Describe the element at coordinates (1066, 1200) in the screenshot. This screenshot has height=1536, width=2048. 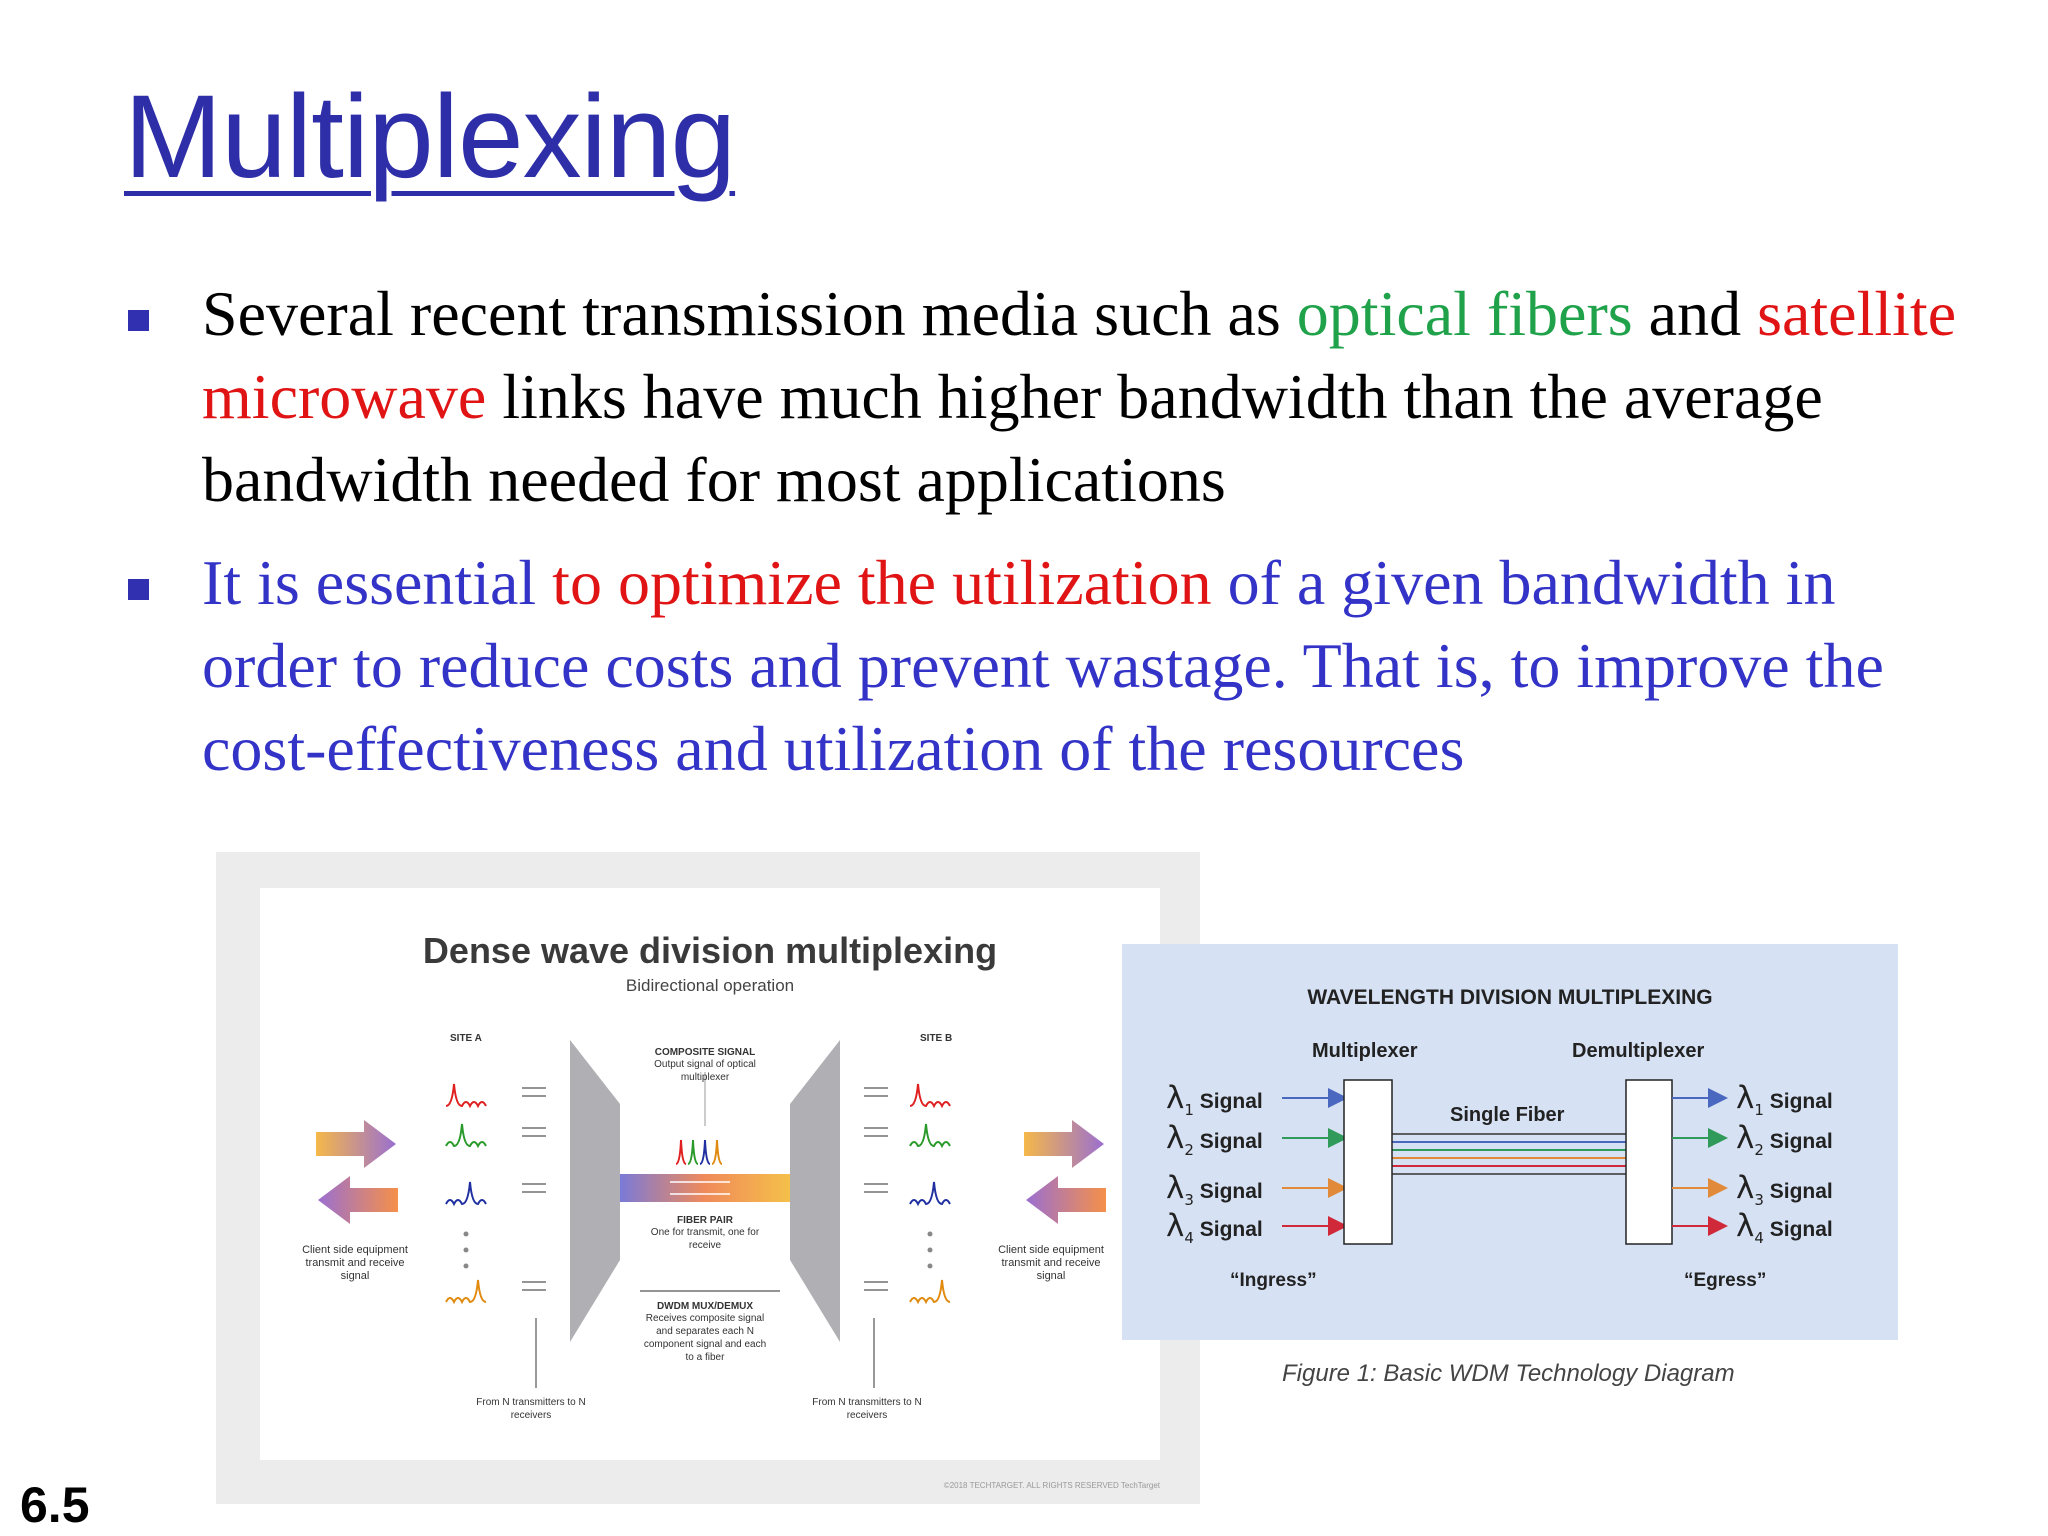
I see `client-arrow-in-right` at that location.